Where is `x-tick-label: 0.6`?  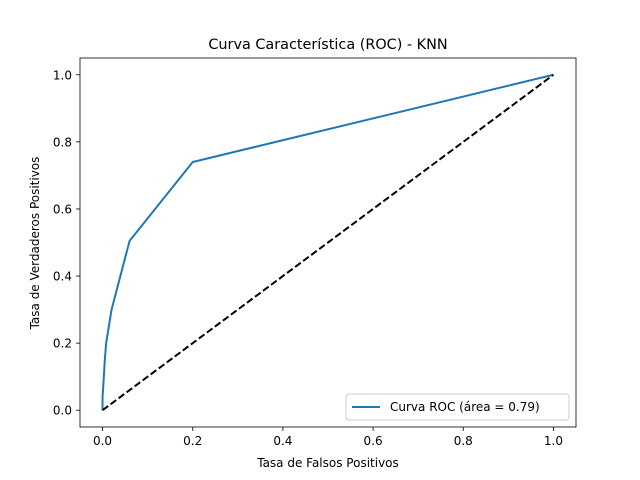
x-tick-label: 0.6 is located at coordinates (373, 441).